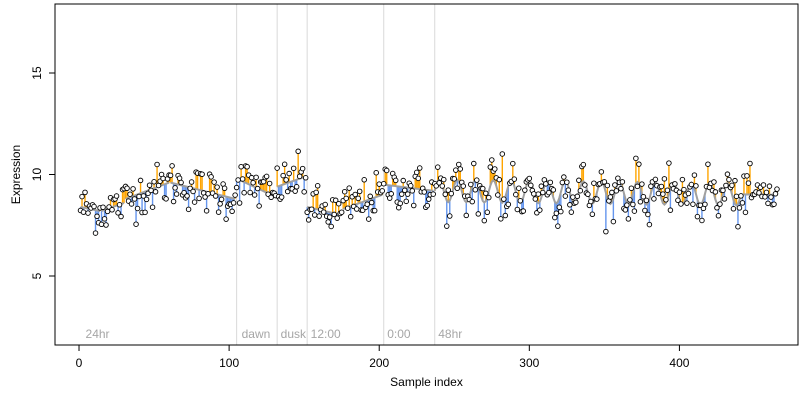 Image resolution: width=800 pixels, height=400 pixels. Describe the element at coordinates (16, 174) in the screenshot. I see `y-axis-label: Expression` at that location.